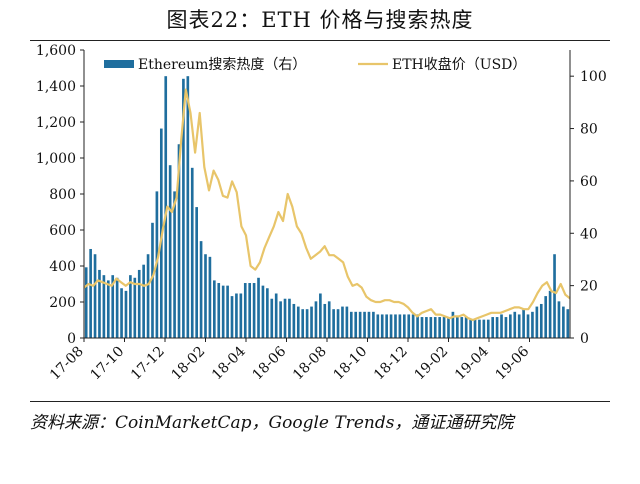  Describe the element at coordinates (589, 130) in the screenshot. I see `right-tick-label: 80` at that location.